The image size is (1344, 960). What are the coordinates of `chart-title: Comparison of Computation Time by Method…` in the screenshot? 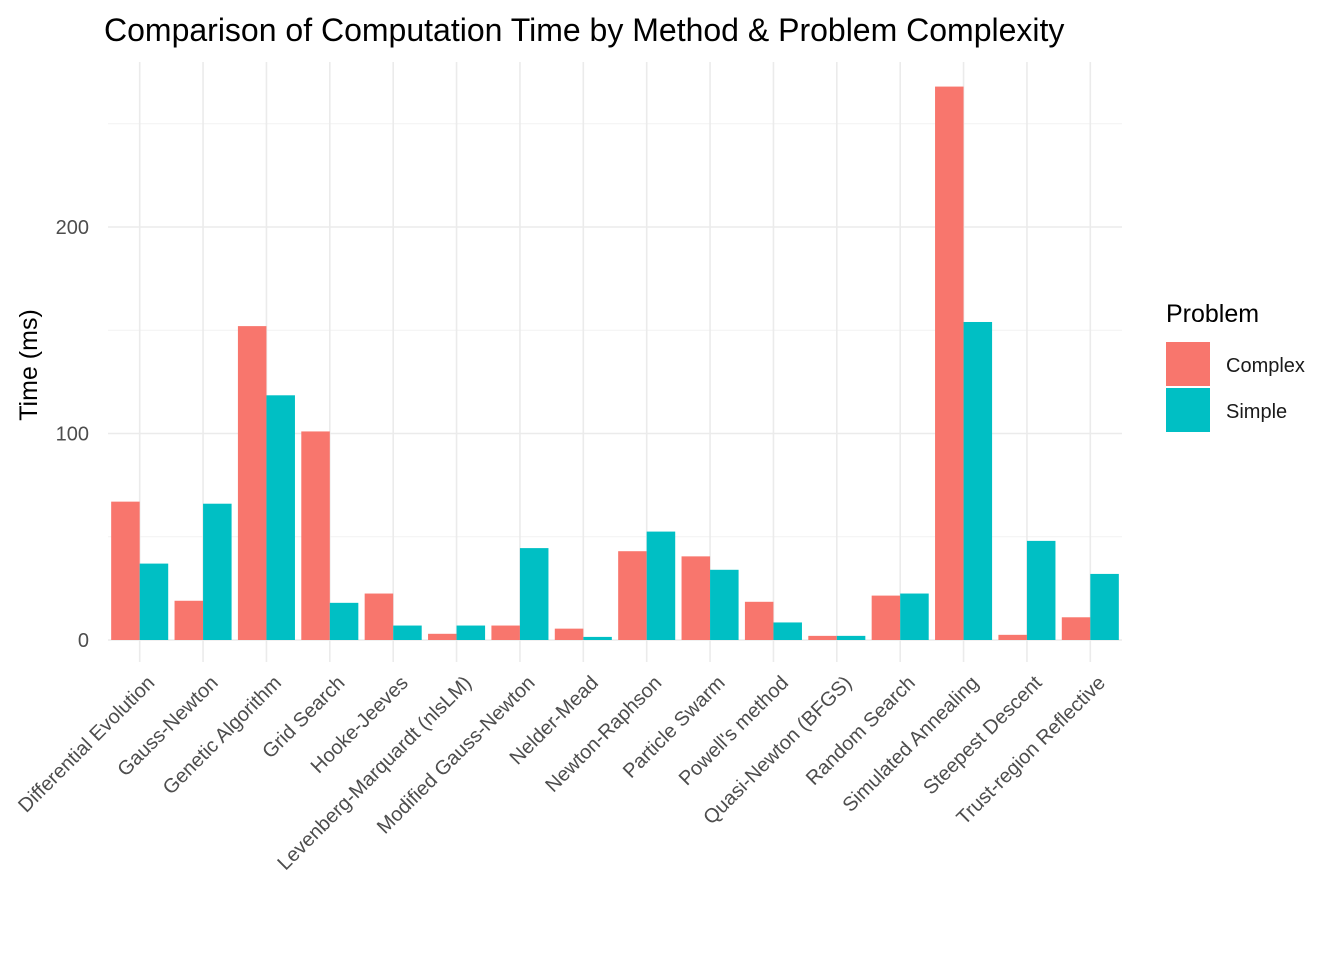 It's located at (584, 30).